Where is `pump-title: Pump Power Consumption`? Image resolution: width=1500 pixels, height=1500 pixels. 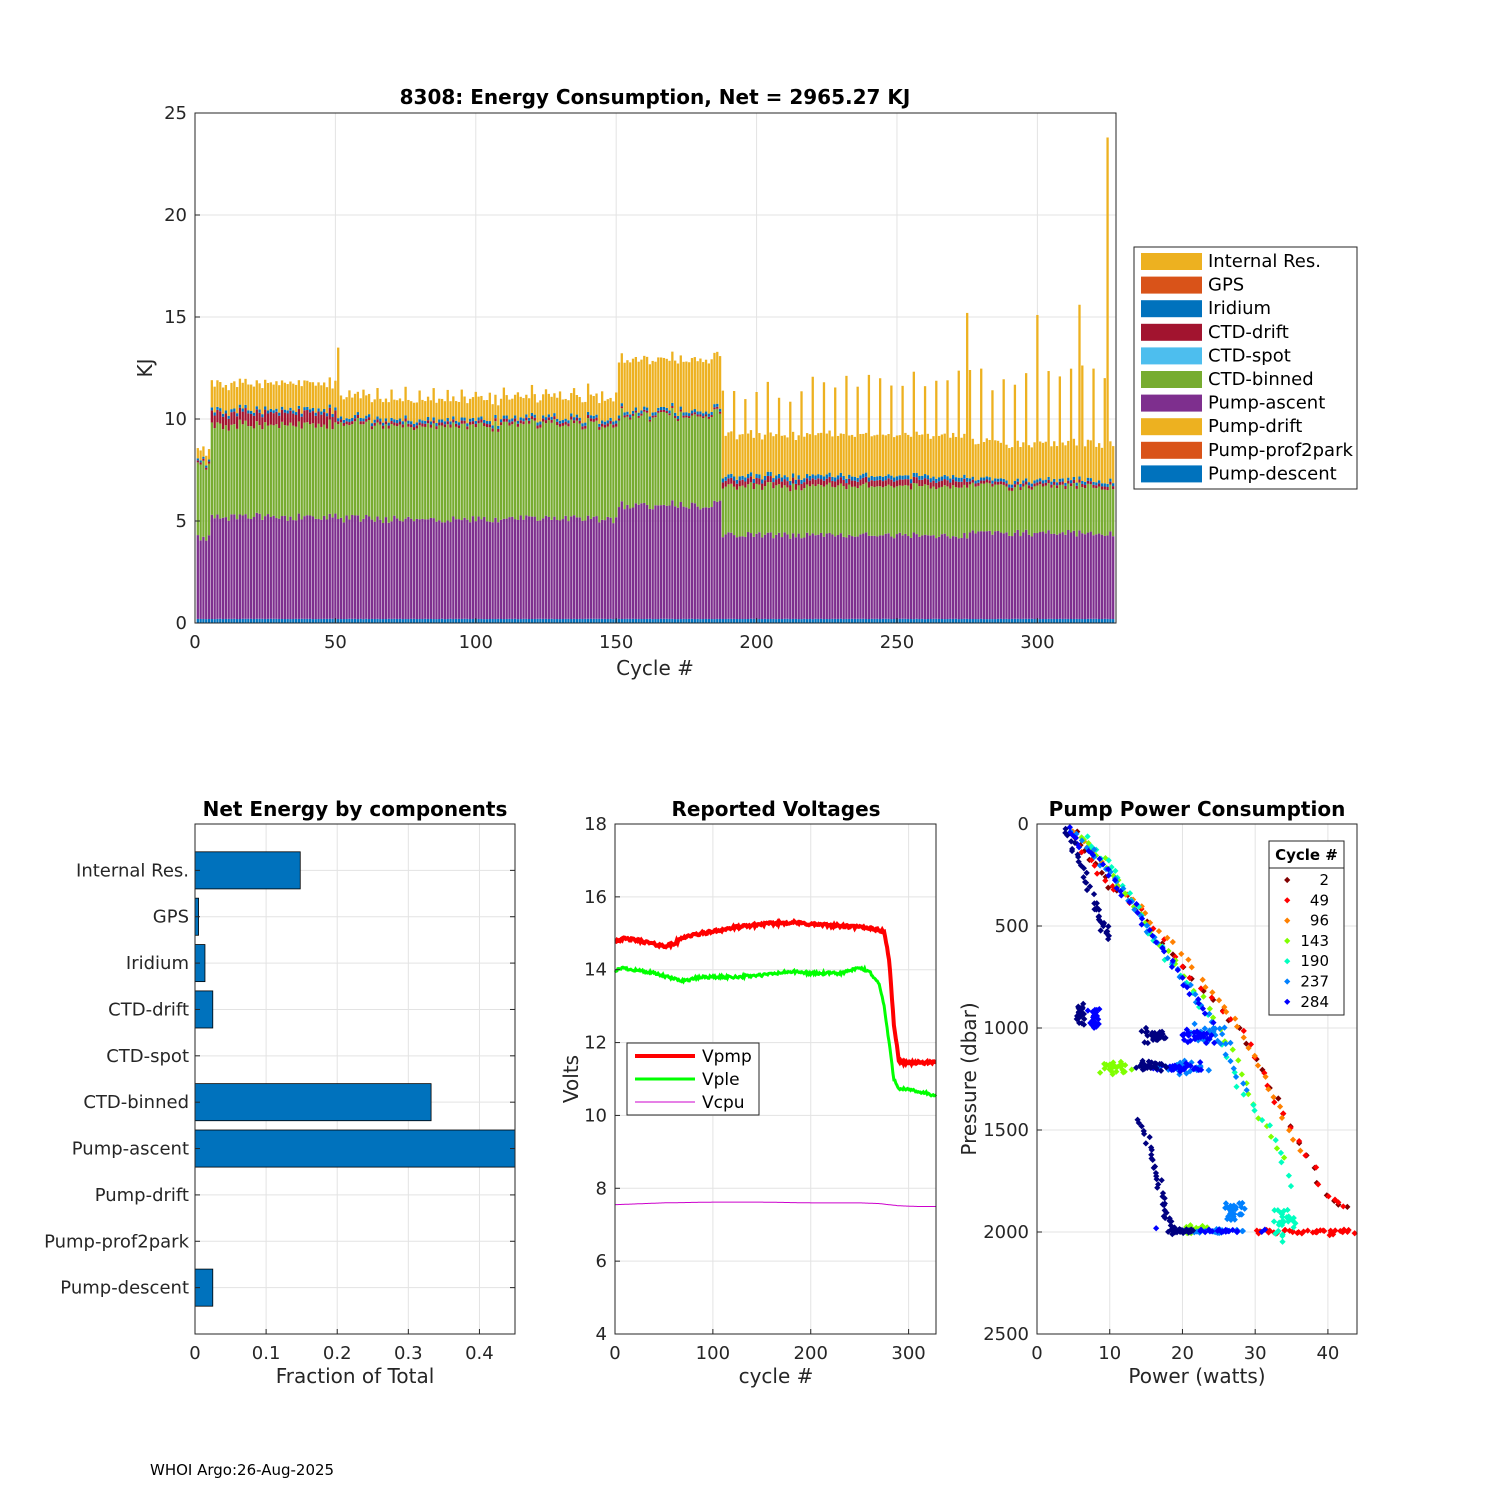 pump-title: Pump Power Consumption is located at coordinates (1197, 809).